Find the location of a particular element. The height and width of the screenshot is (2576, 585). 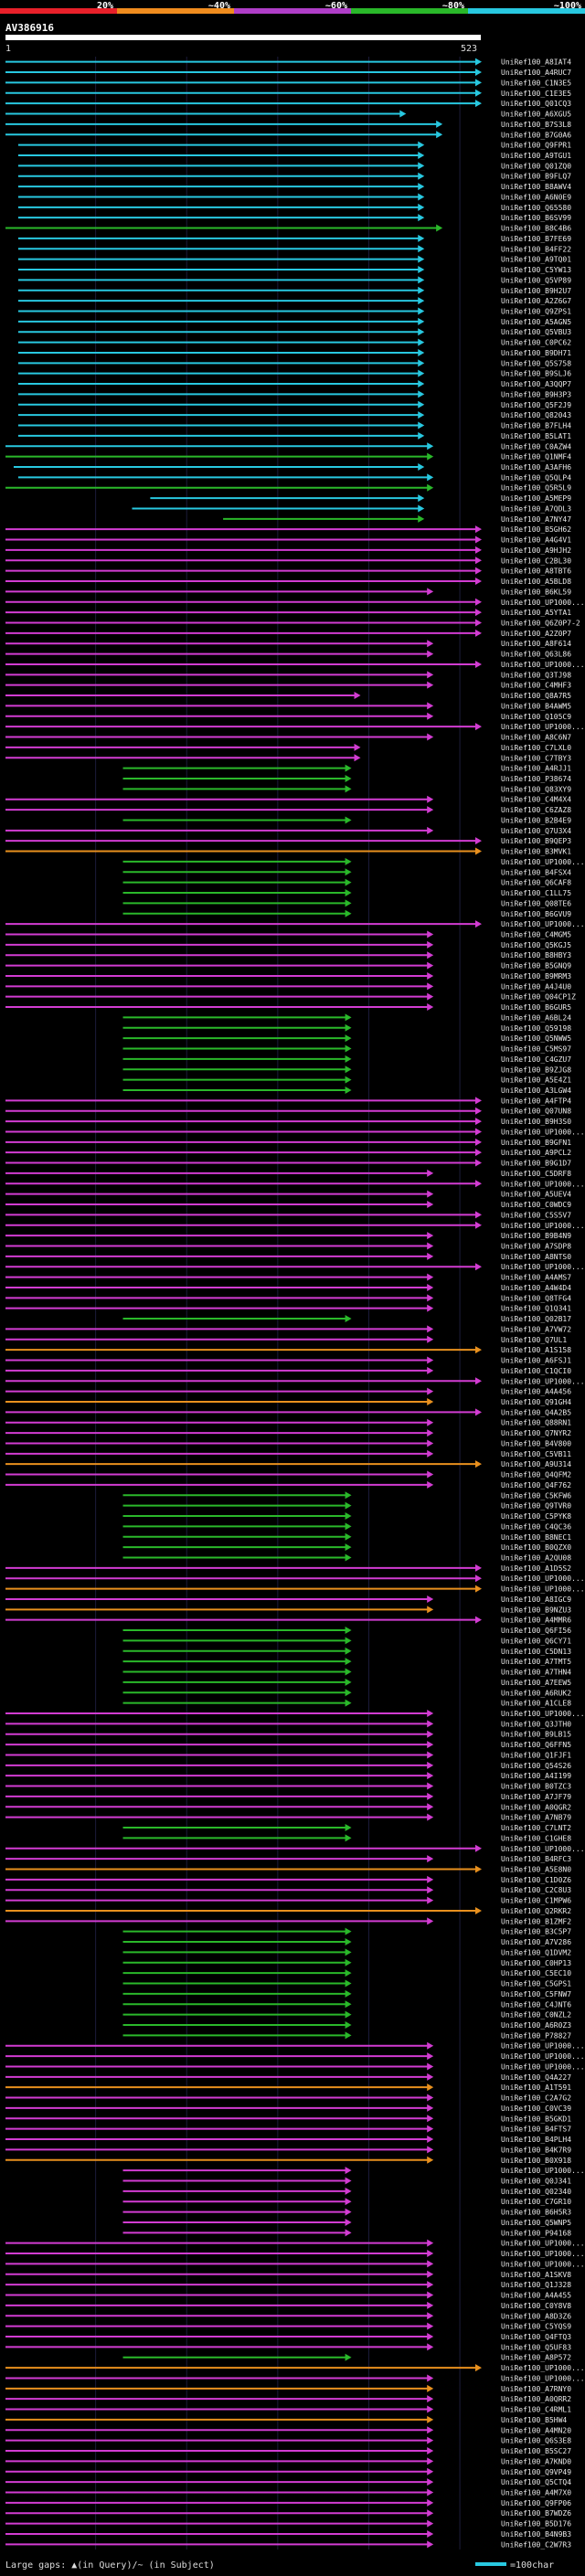

hit-id: UniRef100_A5E8N0 is located at coordinates (536, 1869).